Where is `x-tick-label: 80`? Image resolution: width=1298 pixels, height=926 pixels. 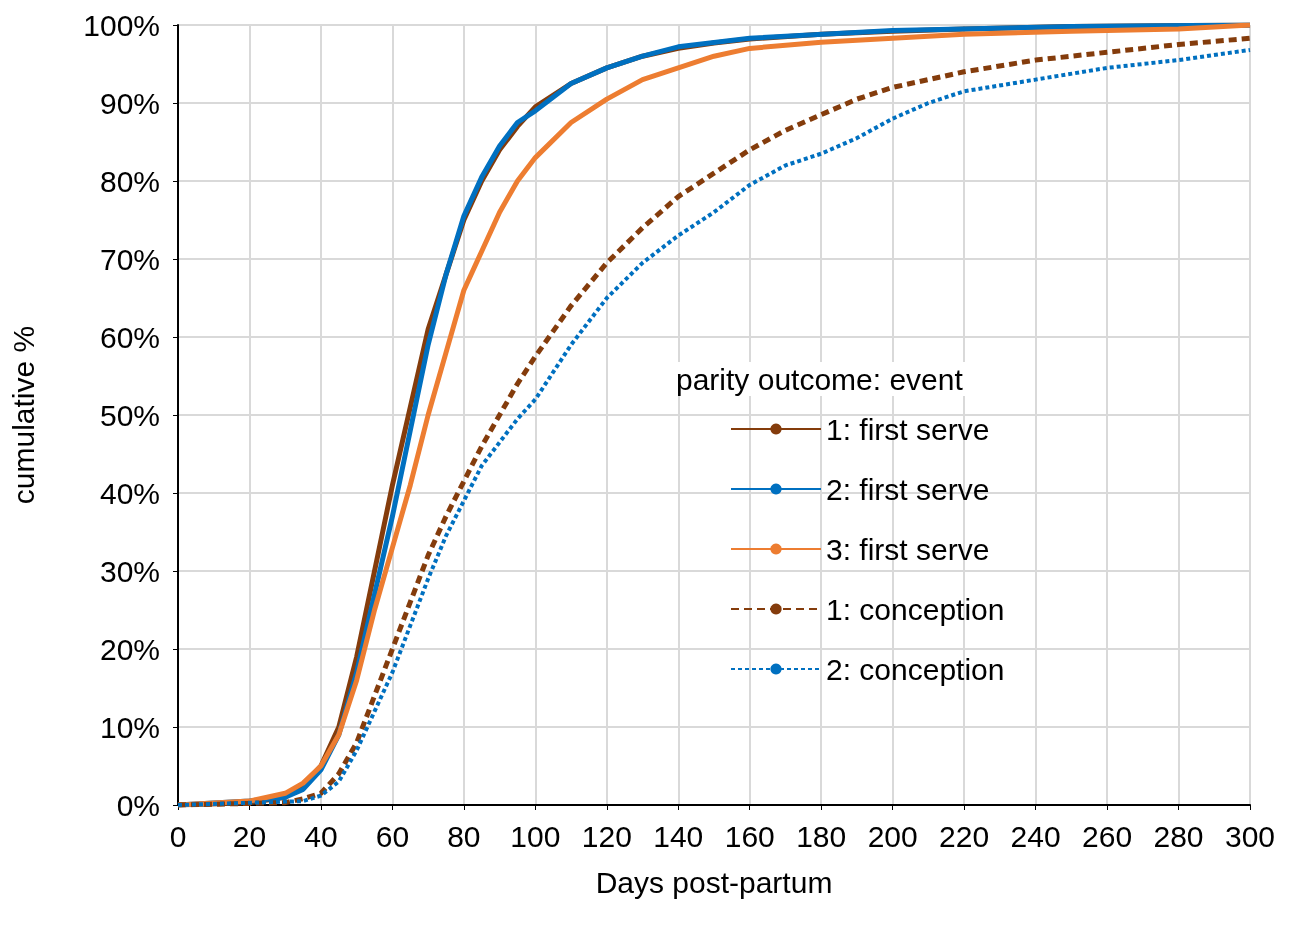
x-tick-label: 80 is located at coordinates (464, 836).